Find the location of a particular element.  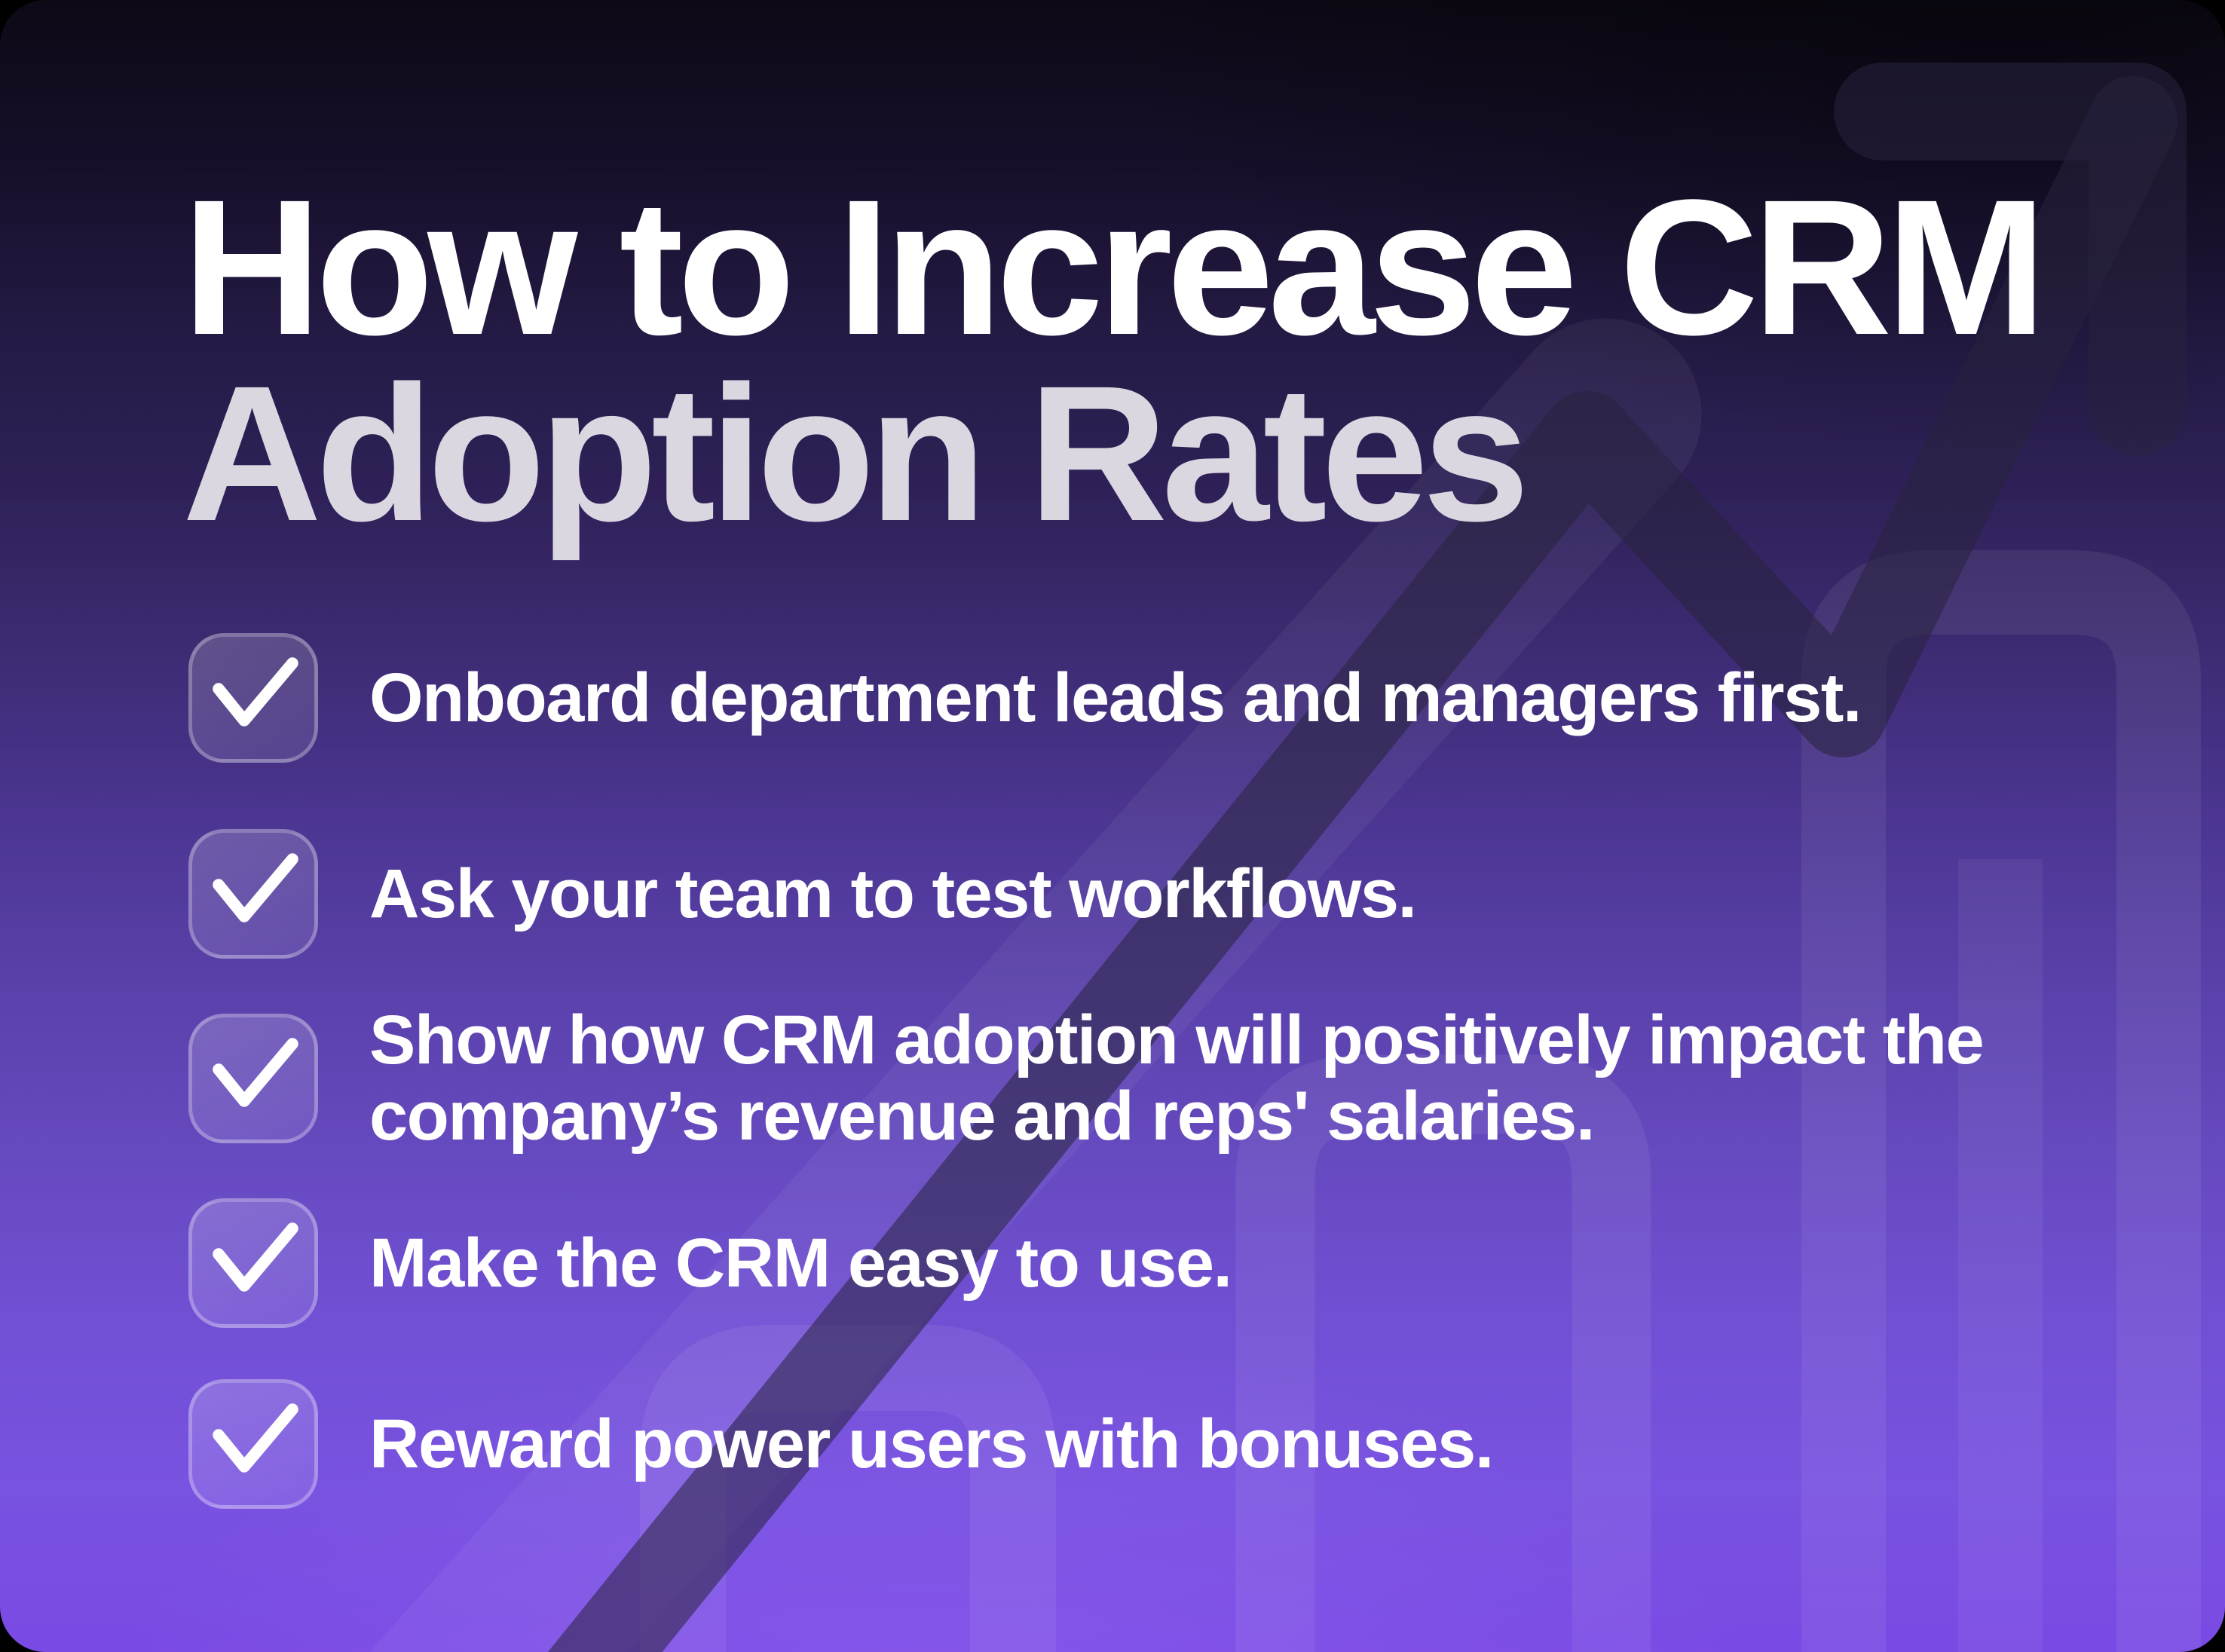

checklist-item: Make the CRM easy to use. is located at coordinates (1123, 1263).